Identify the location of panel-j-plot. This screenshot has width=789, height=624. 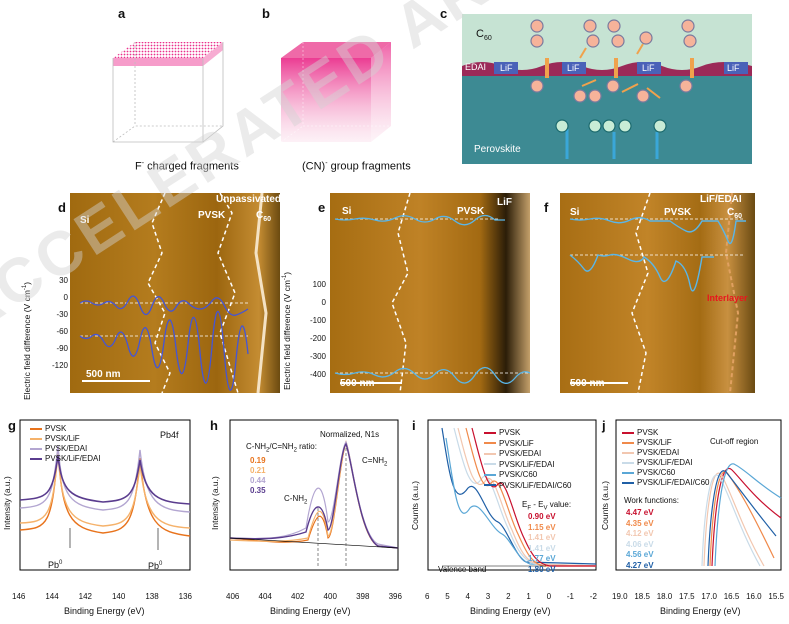
(698, 495).